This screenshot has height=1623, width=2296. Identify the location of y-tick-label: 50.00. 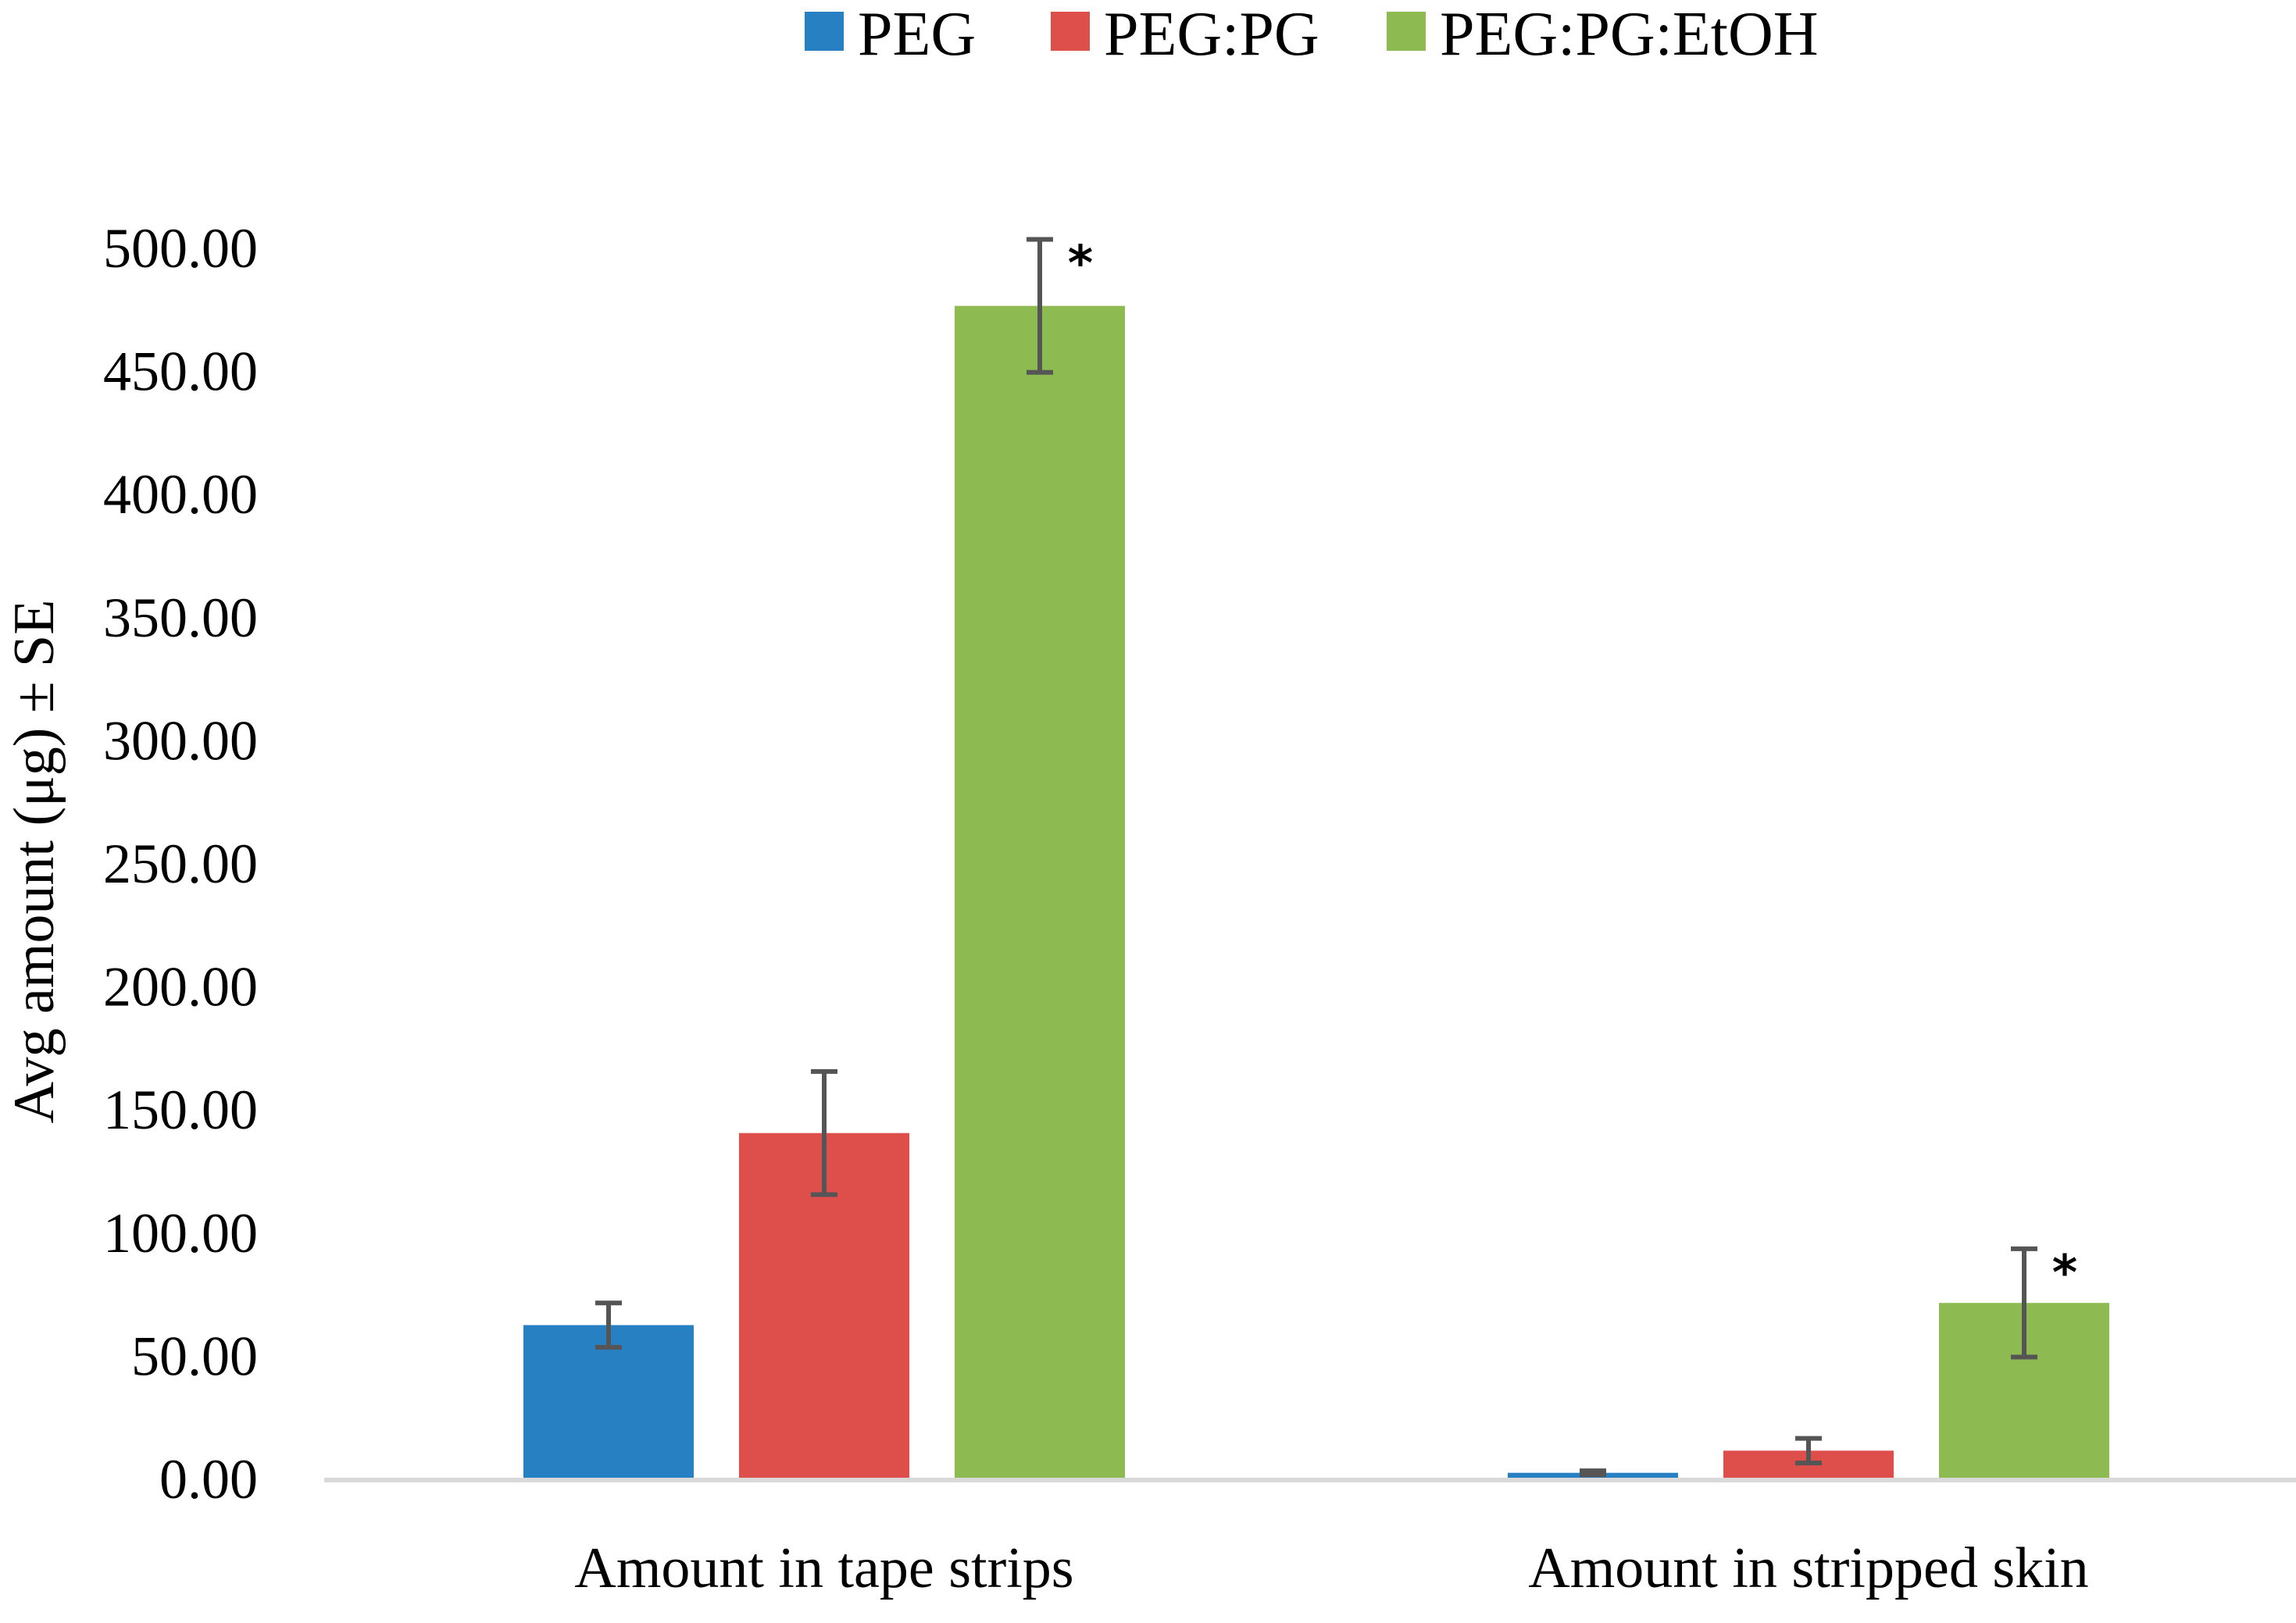
(194, 1356).